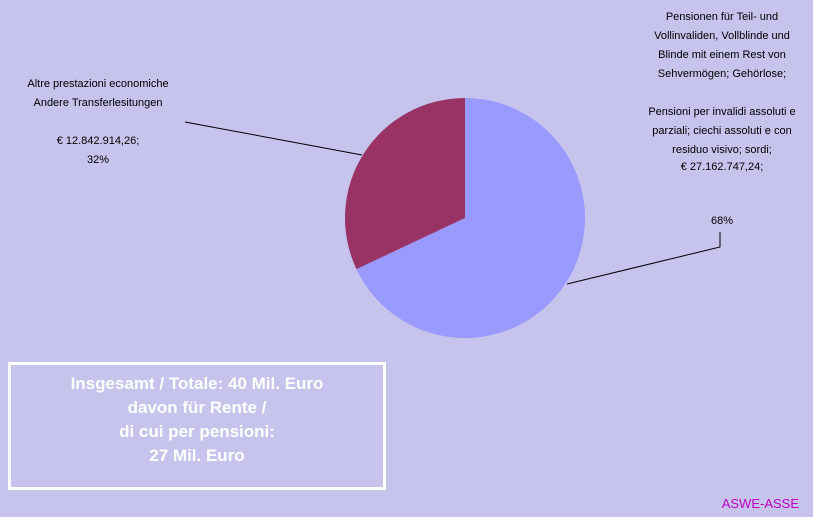 This screenshot has height=517, width=813. Describe the element at coordinates (98, 160) in the screenshot. I see `percent-label: 32%` at that location.